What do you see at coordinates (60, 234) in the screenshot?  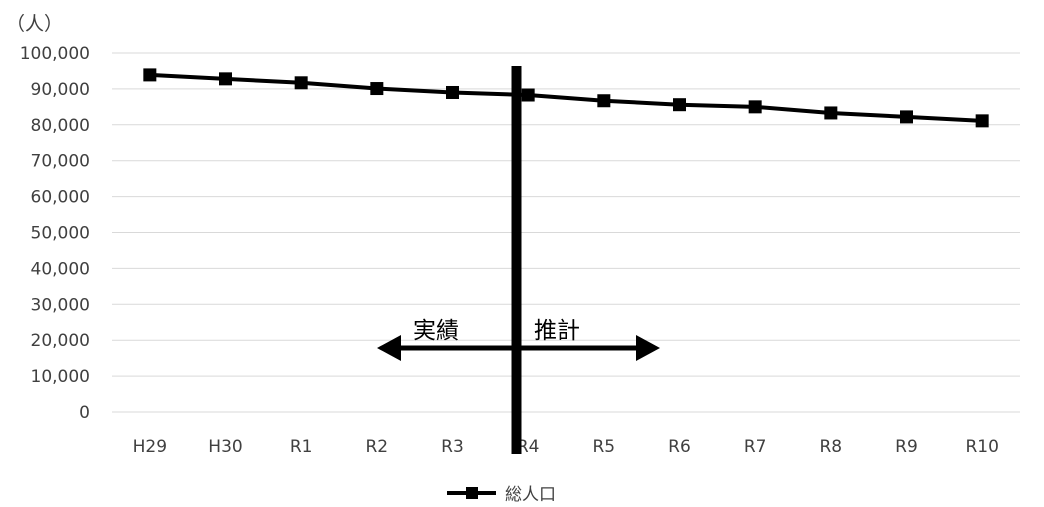 I see `y-tick-label: 50,000` at bounding box center [60, 234].